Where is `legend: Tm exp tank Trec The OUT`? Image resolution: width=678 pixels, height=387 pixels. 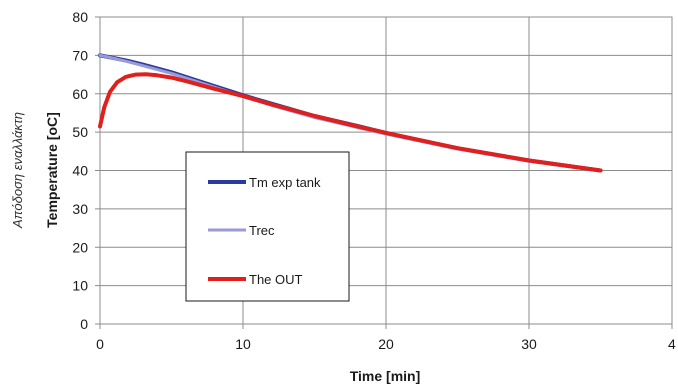 legend: Tm exp tank Trec The OUT is located at coordinates (267, 226).